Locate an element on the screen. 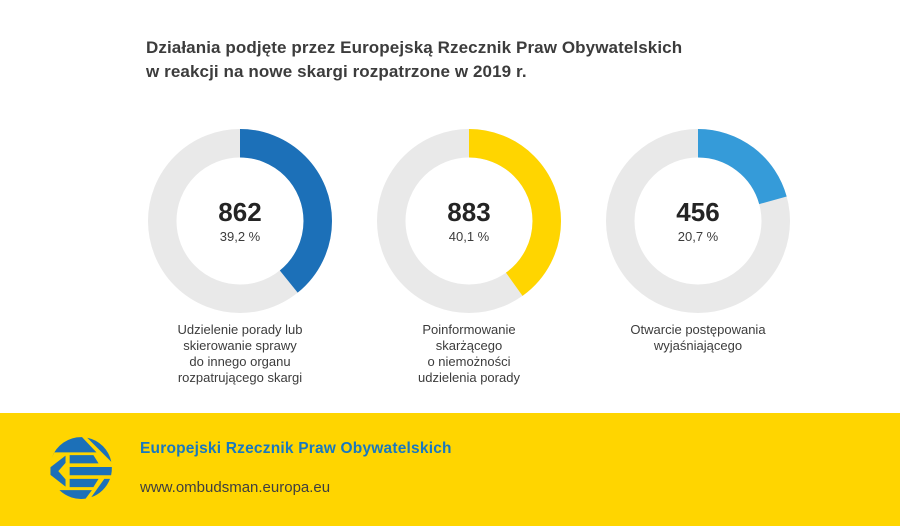  donut-center-inquiry: 456 20,7 % is located at coordinates (698, 221).